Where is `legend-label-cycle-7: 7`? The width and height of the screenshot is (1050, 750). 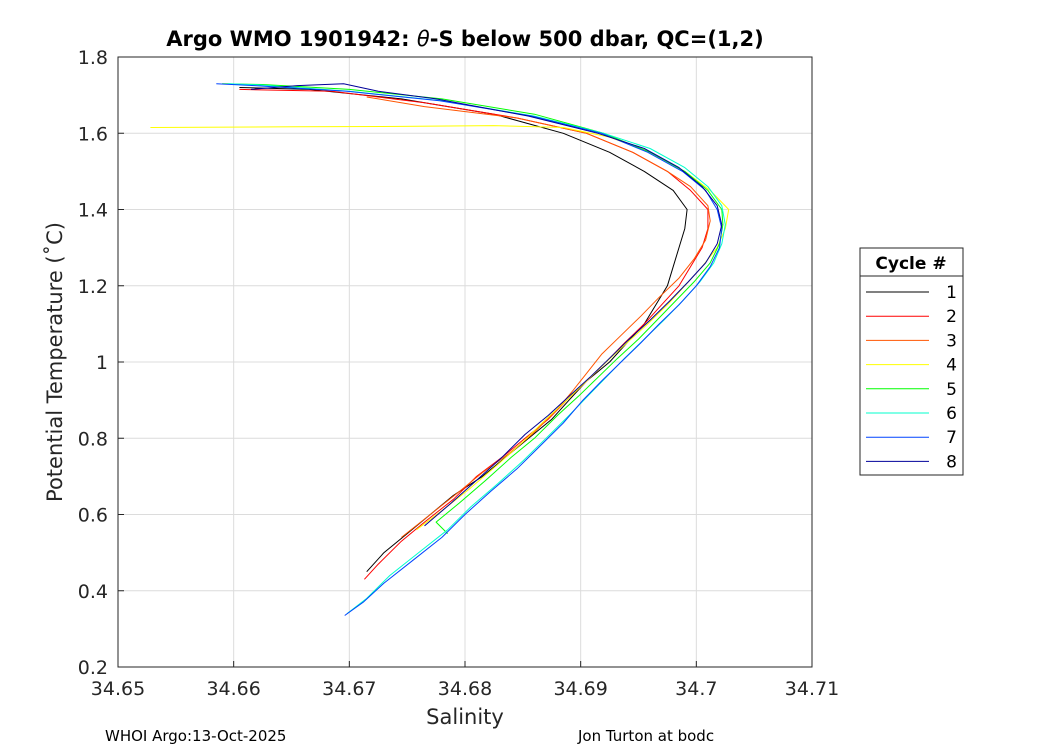
legend-label-cycle-7: 7 is located at coordinates (951, 438).